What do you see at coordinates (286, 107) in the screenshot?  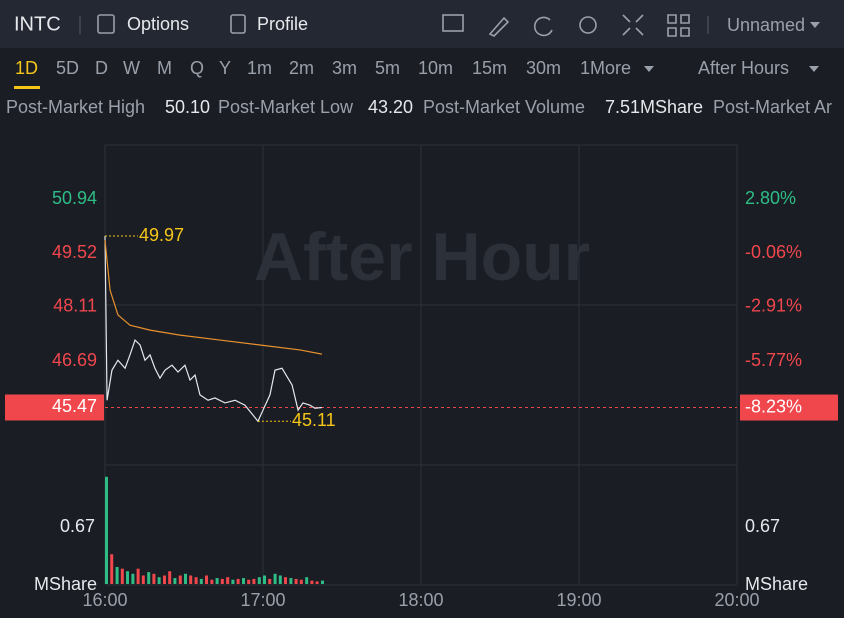 I see `stat-label: Post-Market Low` at bounding box center [286, 107].